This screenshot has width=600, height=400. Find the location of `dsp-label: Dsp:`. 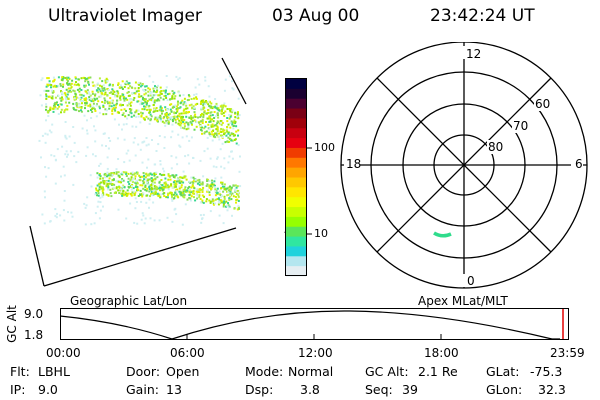

dsp-label: Dsp: is located at coordinates (259, 389).